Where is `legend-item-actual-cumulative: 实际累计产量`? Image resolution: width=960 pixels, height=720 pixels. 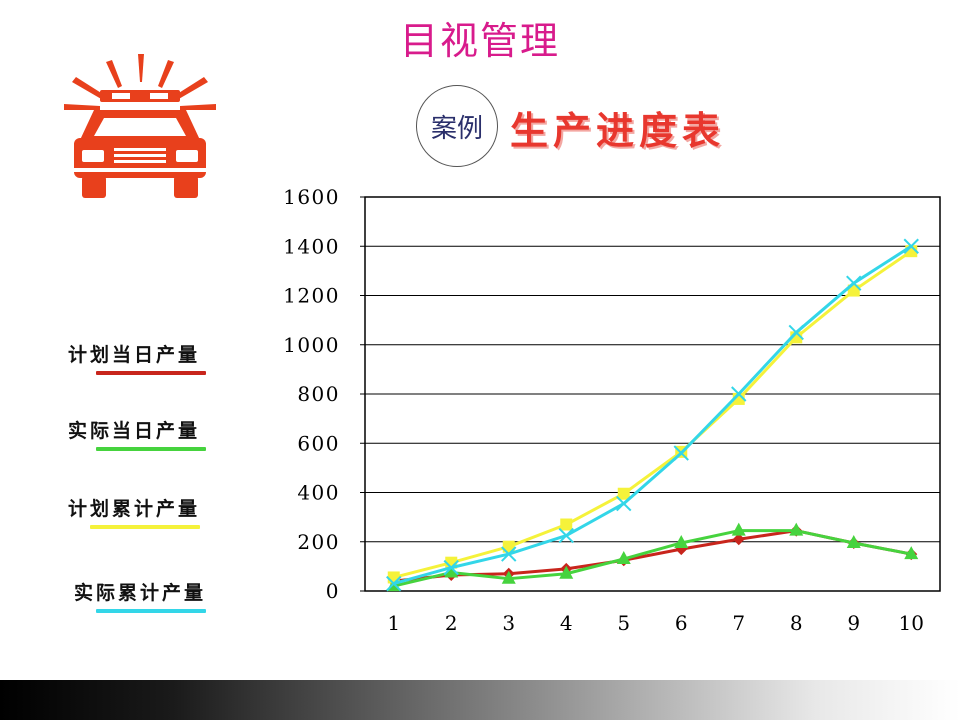 legend-item-actual-cumulative: 实际累计产量 is located at coordinates (140, 595).